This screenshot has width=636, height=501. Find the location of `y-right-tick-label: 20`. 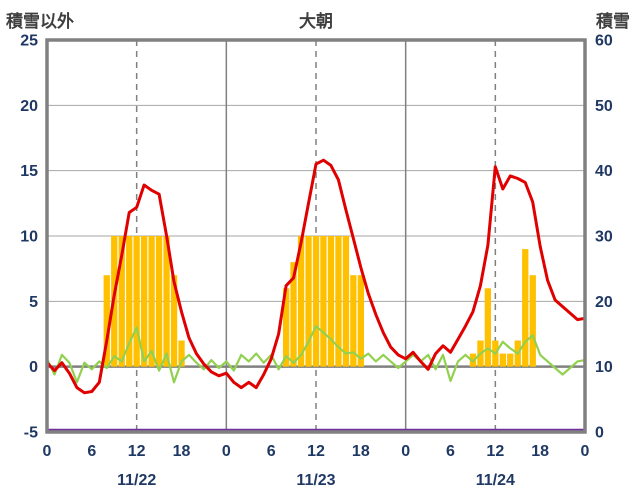

y-right-tick-label: 20 is located at coordinates (604, 302).